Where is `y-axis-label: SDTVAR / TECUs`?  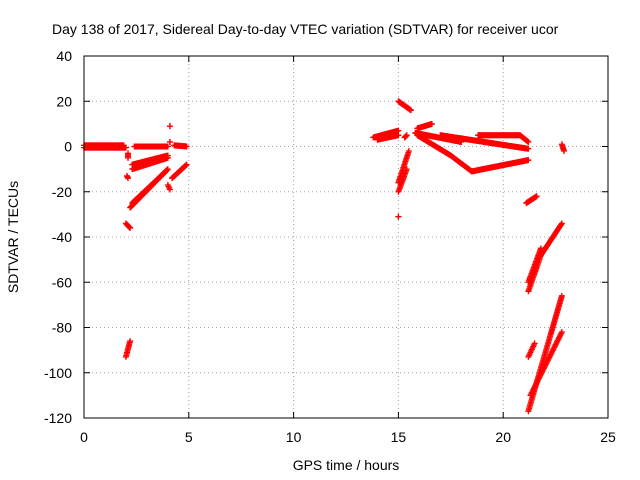 y-axis-label: SDTVAR / TECUs is located at coordinates (13, 237).